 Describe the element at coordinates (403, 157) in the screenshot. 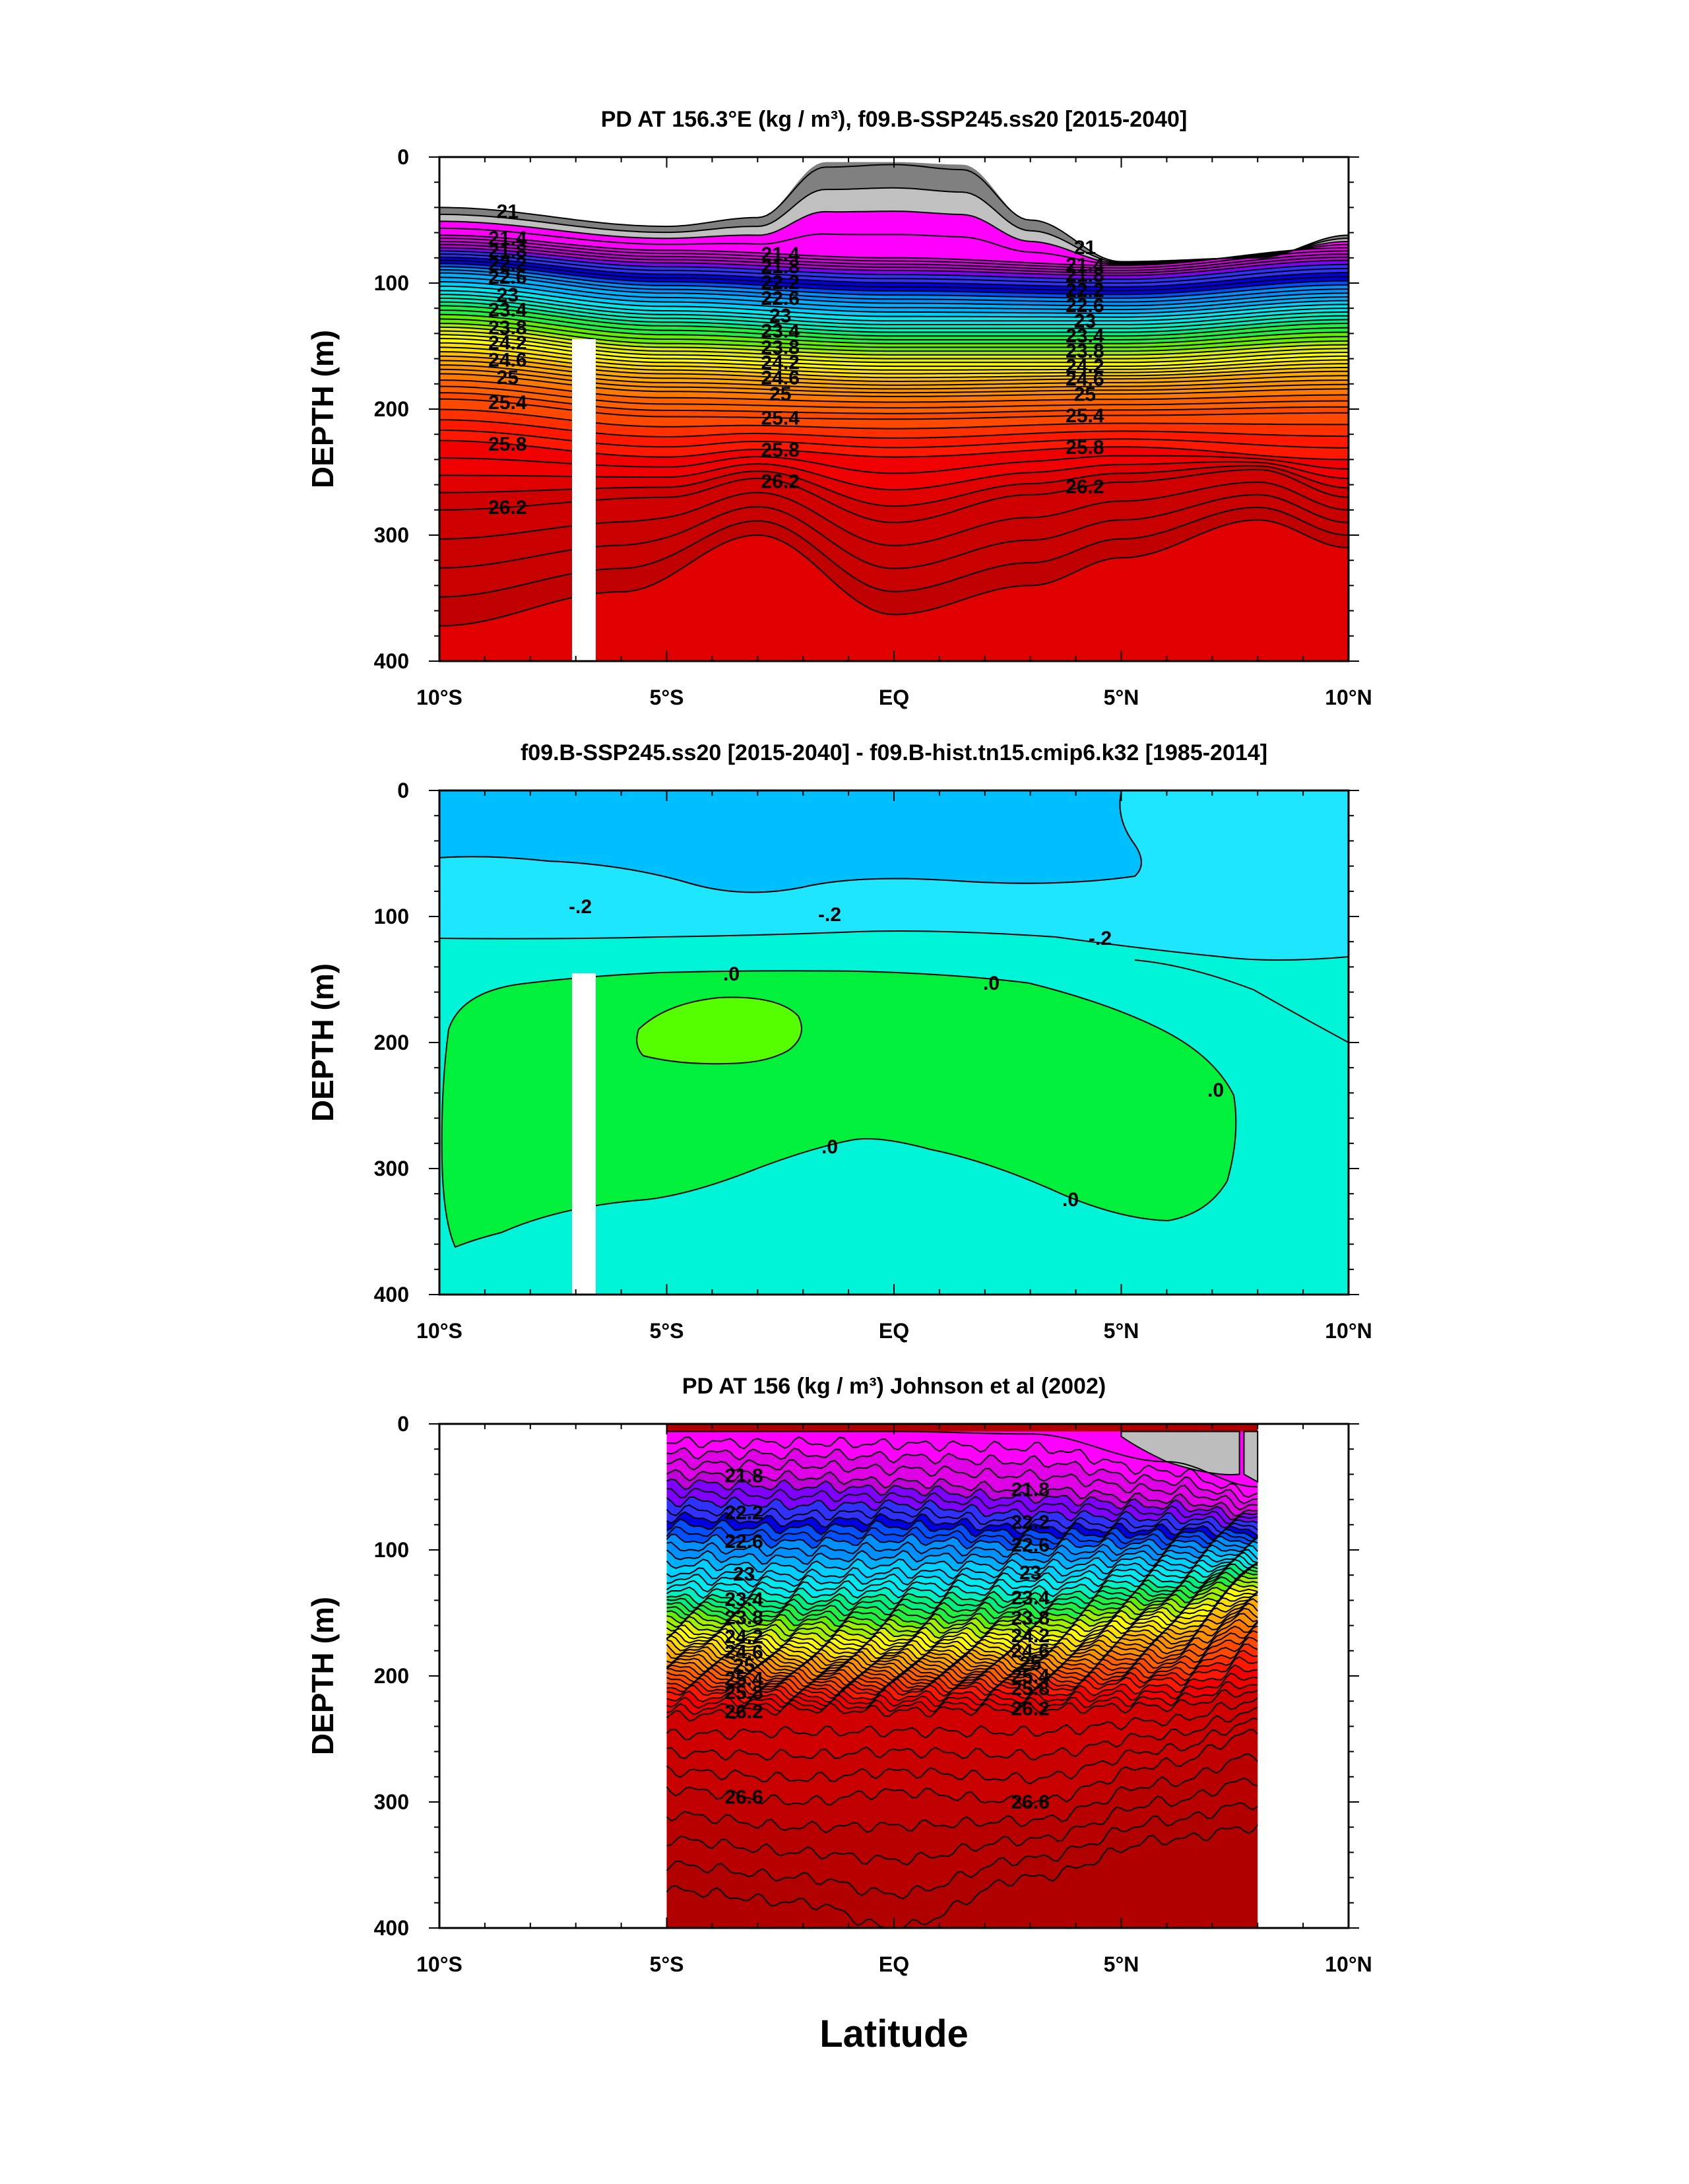

I see `y-tick-label: 0` at that location.